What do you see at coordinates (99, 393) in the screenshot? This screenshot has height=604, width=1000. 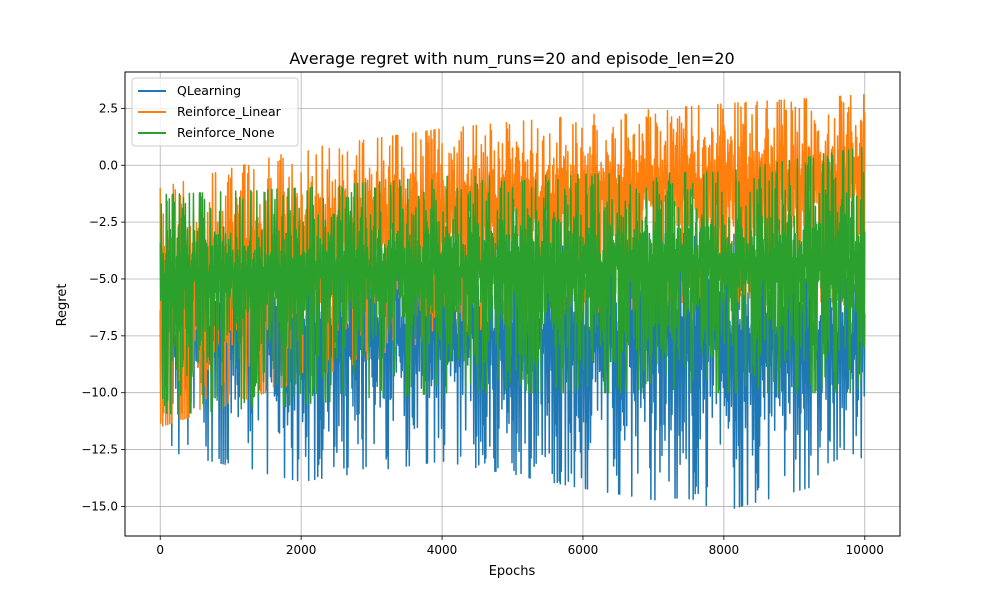 I see `y-tick-label: −10.0` at bounding box center [99, 393].